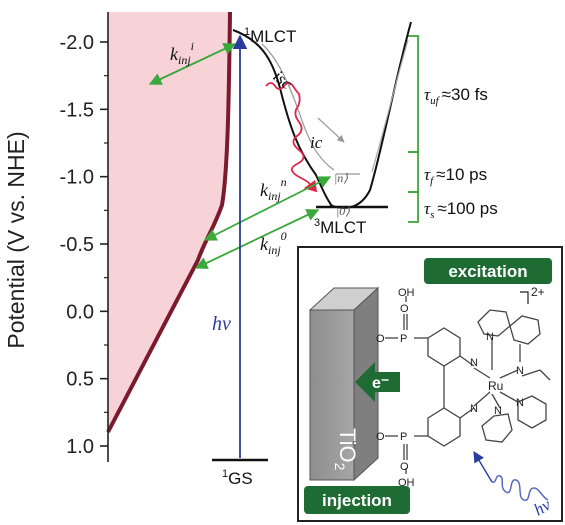 This screenshot has height=525, width=565. What do you see at coordinates (347, 445) in the screenshot?
I see `tio2-main: TiO` at bounding box center [347, 445].